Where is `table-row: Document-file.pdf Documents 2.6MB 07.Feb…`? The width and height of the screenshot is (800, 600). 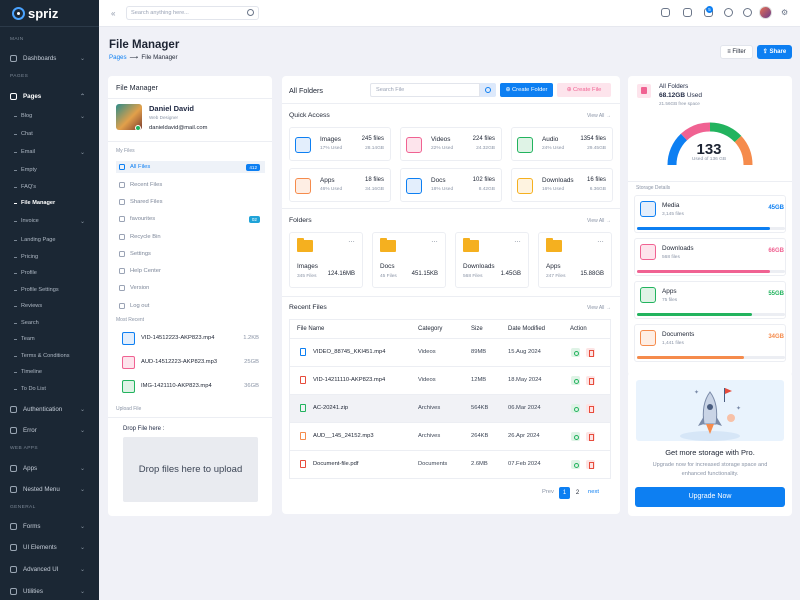 table-row: Document-file.pdf Documents 2.6MB 07.Feb… is located at coordinates (450, 465).